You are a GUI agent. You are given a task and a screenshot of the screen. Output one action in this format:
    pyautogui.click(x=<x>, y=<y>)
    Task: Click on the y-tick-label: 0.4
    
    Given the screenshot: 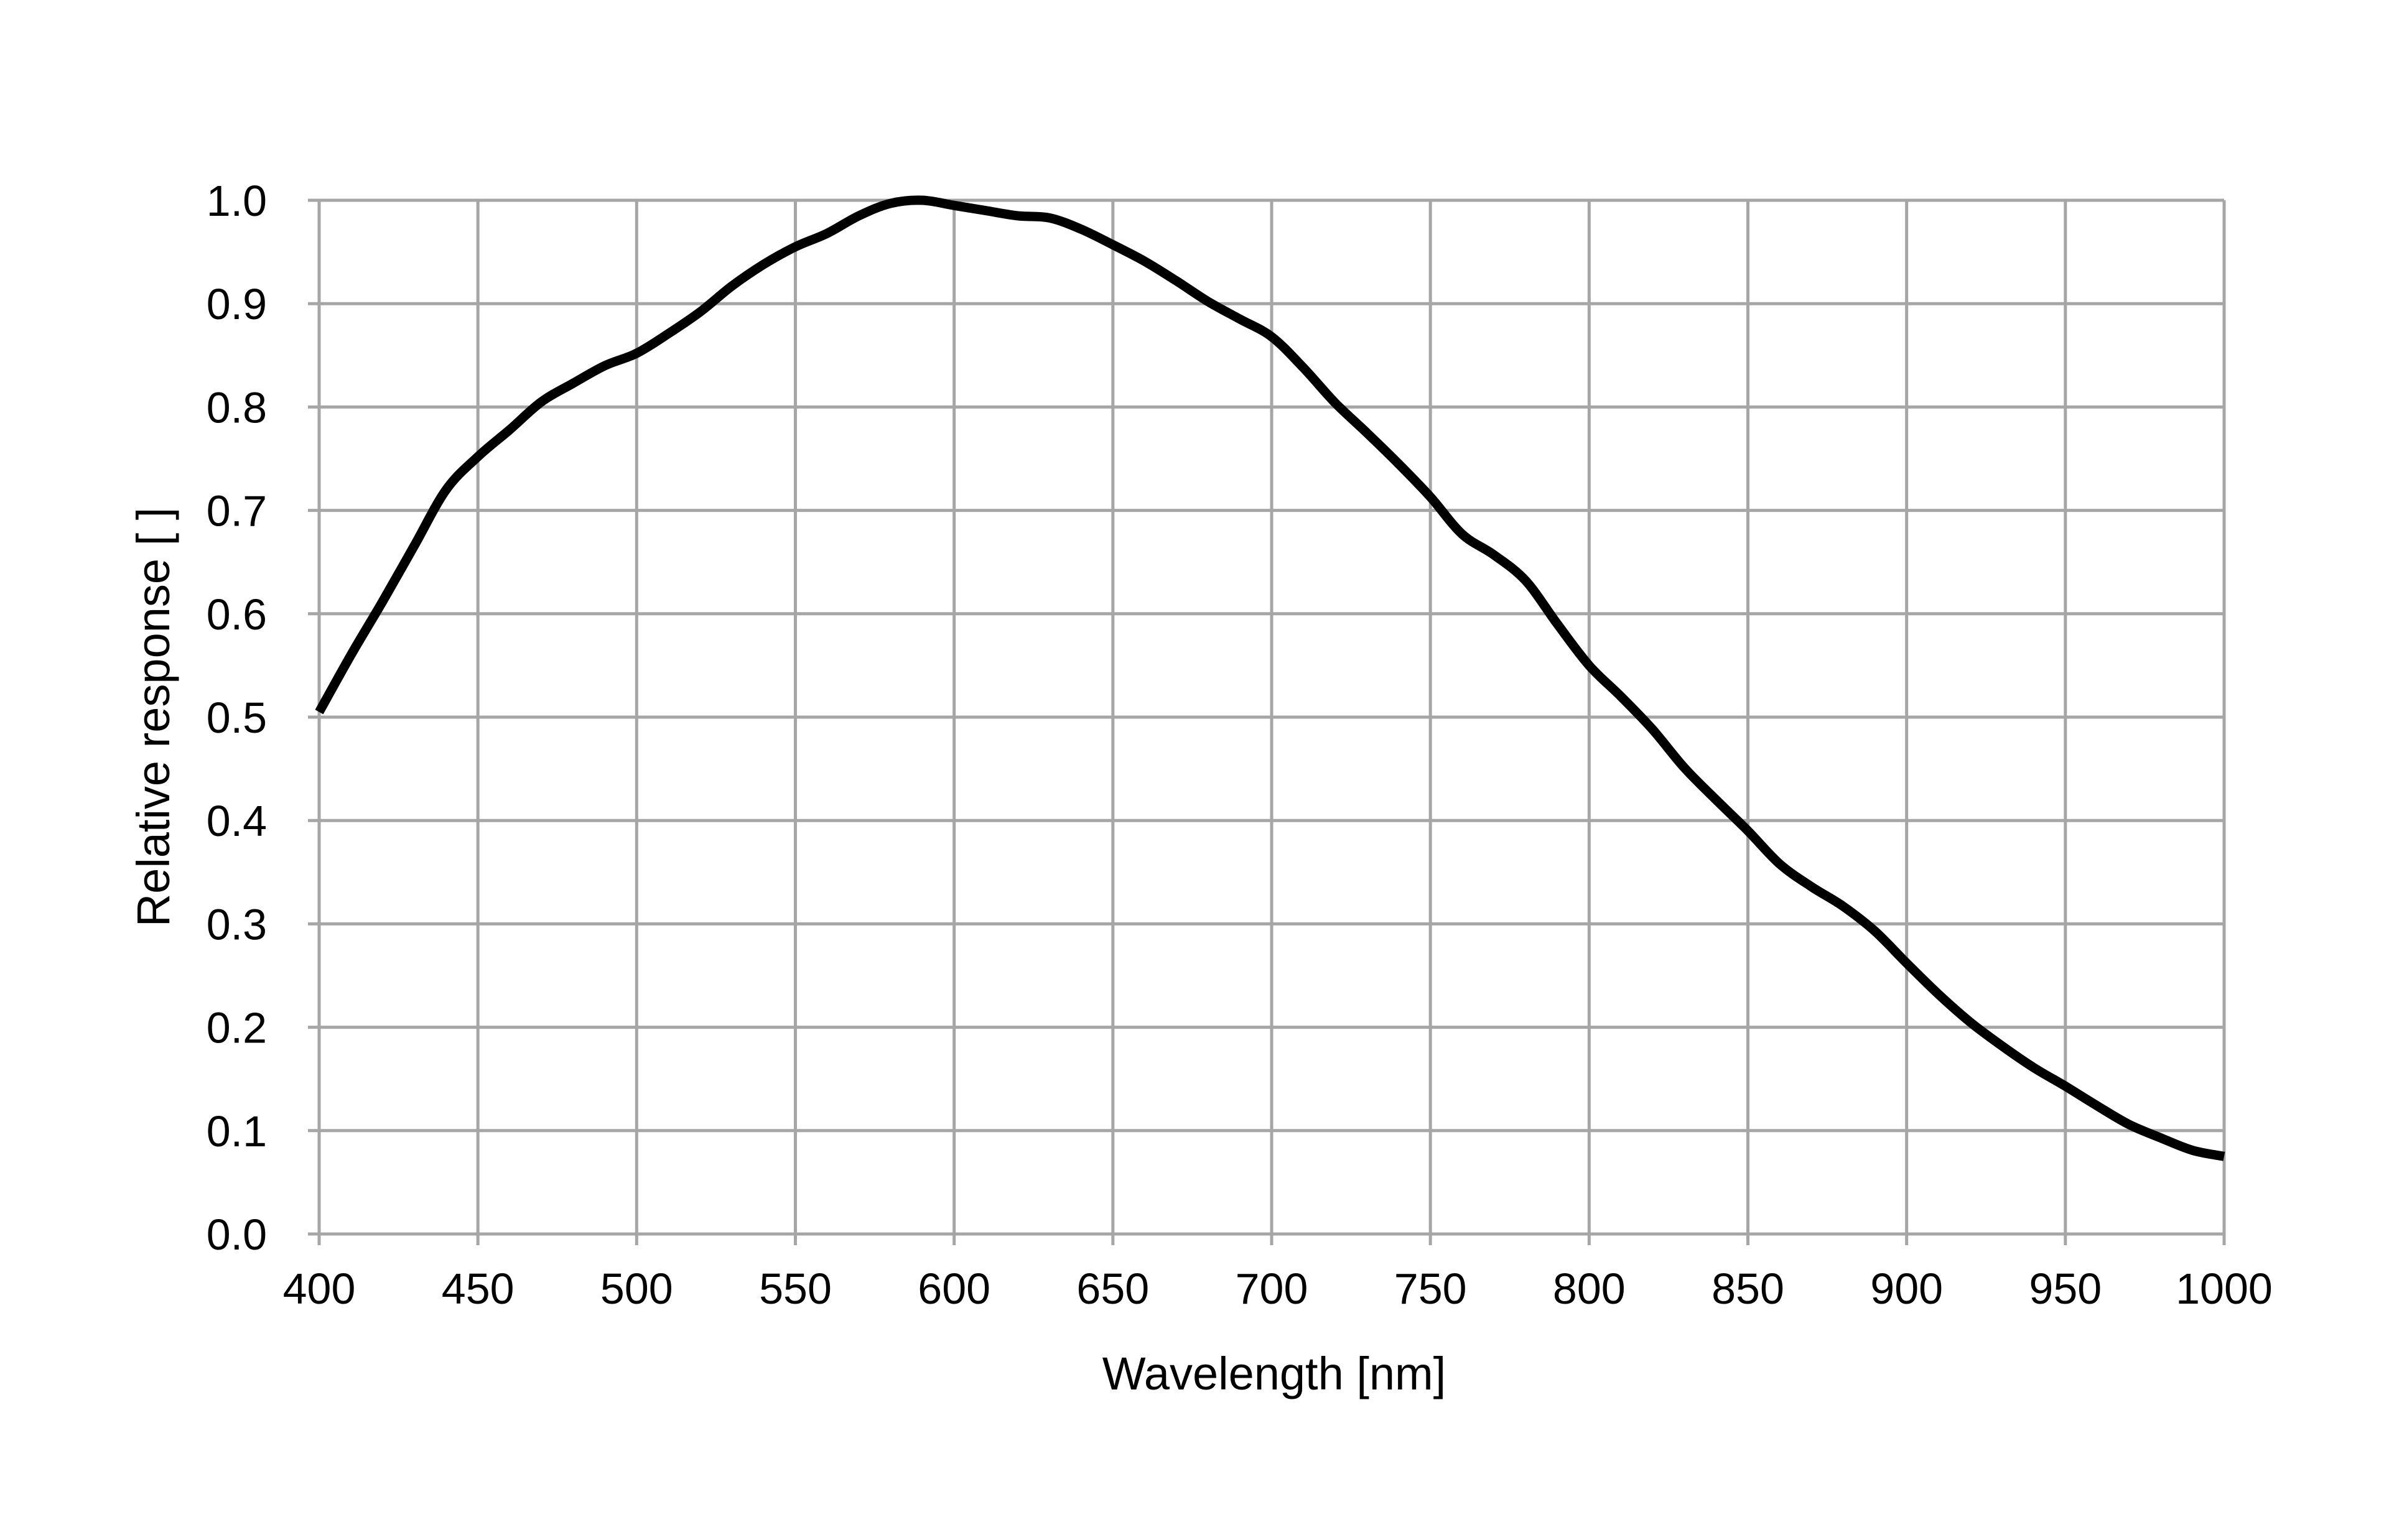 What is the action you would take?
    pyautogui.click(x=237, y=821)
    